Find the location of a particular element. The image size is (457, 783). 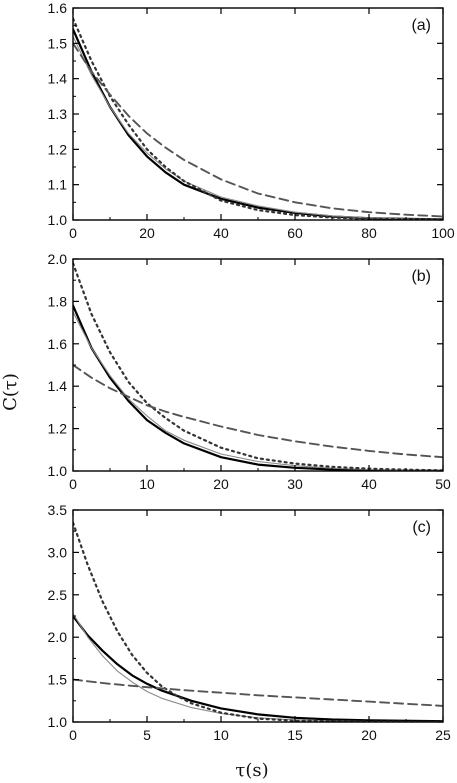

y-axis-title: C(τ) is located at coordinates (10, 392).